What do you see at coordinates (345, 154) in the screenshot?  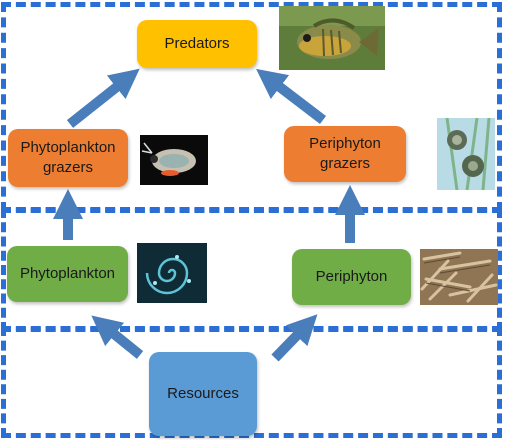 I see `periphyton-grazers-node: Periphyton grazers` at bounding box center [345, 154].